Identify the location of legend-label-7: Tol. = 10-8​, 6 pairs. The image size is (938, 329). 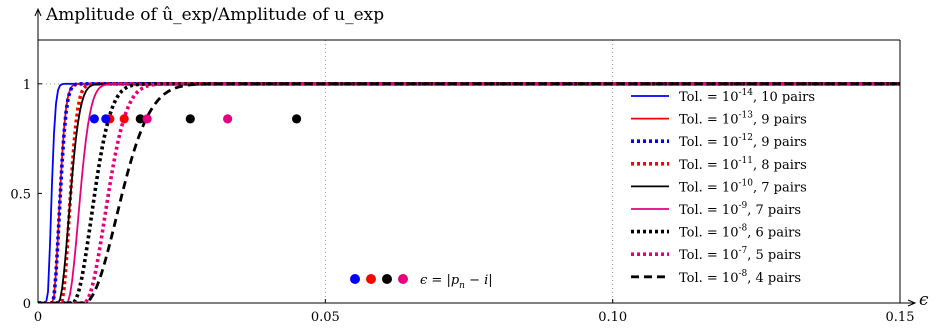
(740, 232).